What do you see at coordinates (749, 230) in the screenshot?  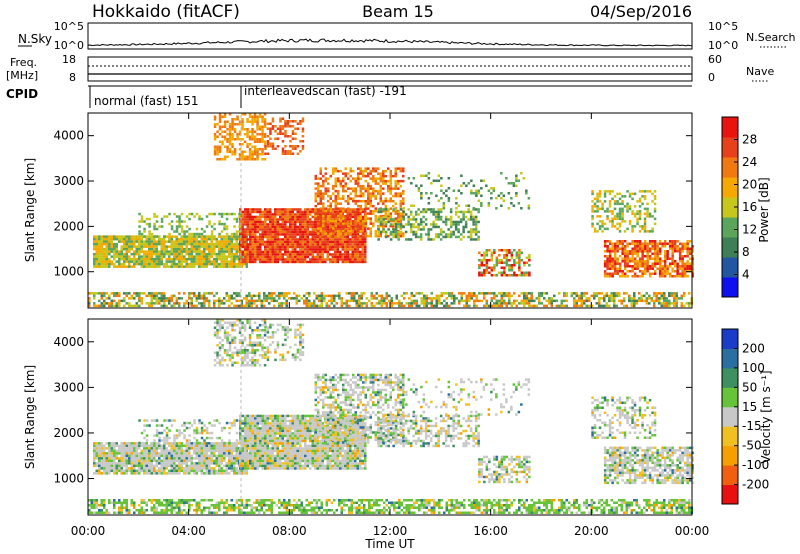 I see `colorbar-tick-label: 12` at bounding box center [749, 230].